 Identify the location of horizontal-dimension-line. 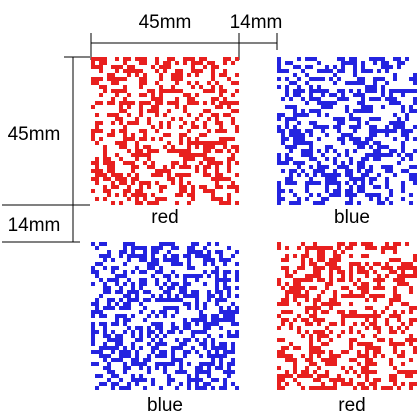
(184, 46).